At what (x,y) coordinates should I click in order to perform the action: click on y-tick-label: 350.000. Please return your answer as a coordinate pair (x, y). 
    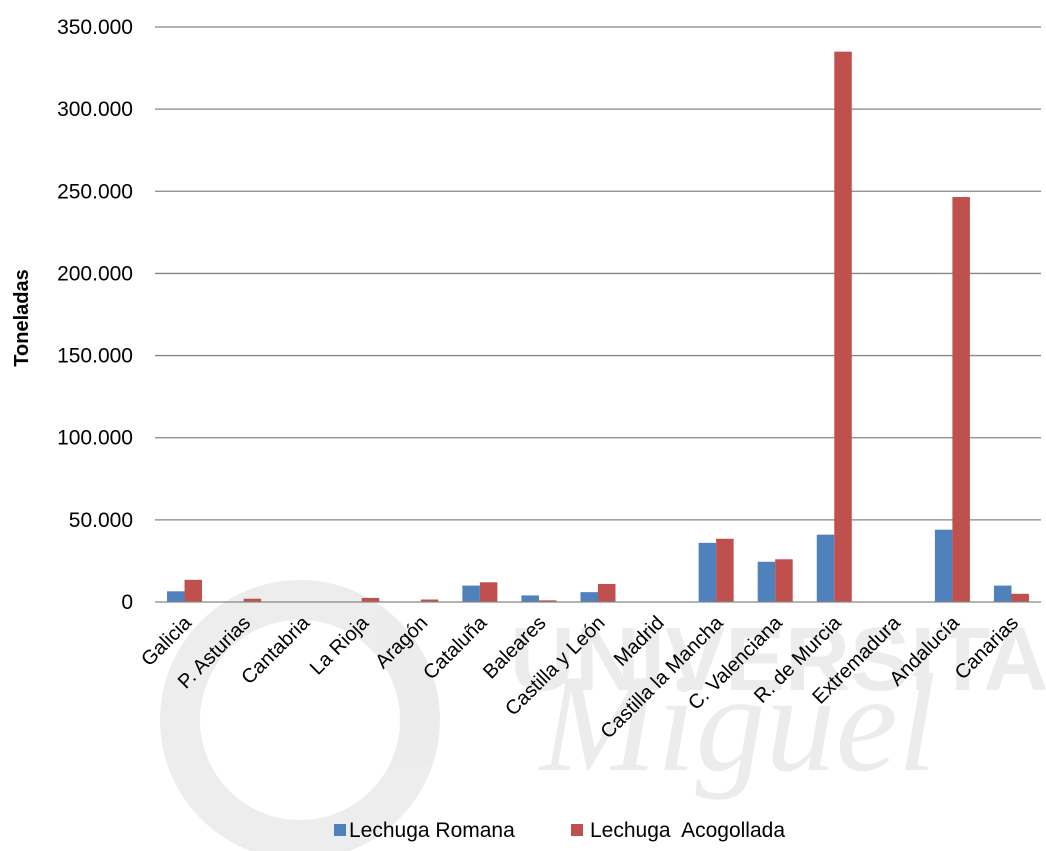
    Looking at the image, I should click on (95, 27).